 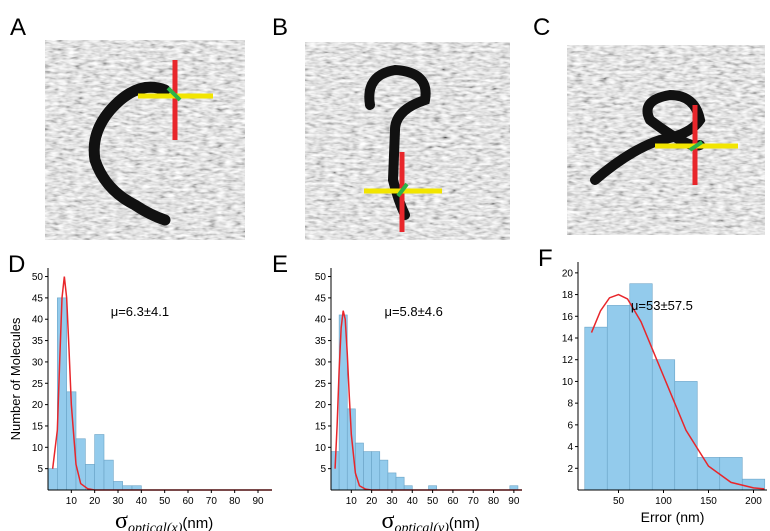 What do you see at coordinates (164, 519) in the screenshot?
I see `x-axis-label: σoptical(x)(nm)` at bounding box center [164, 519].